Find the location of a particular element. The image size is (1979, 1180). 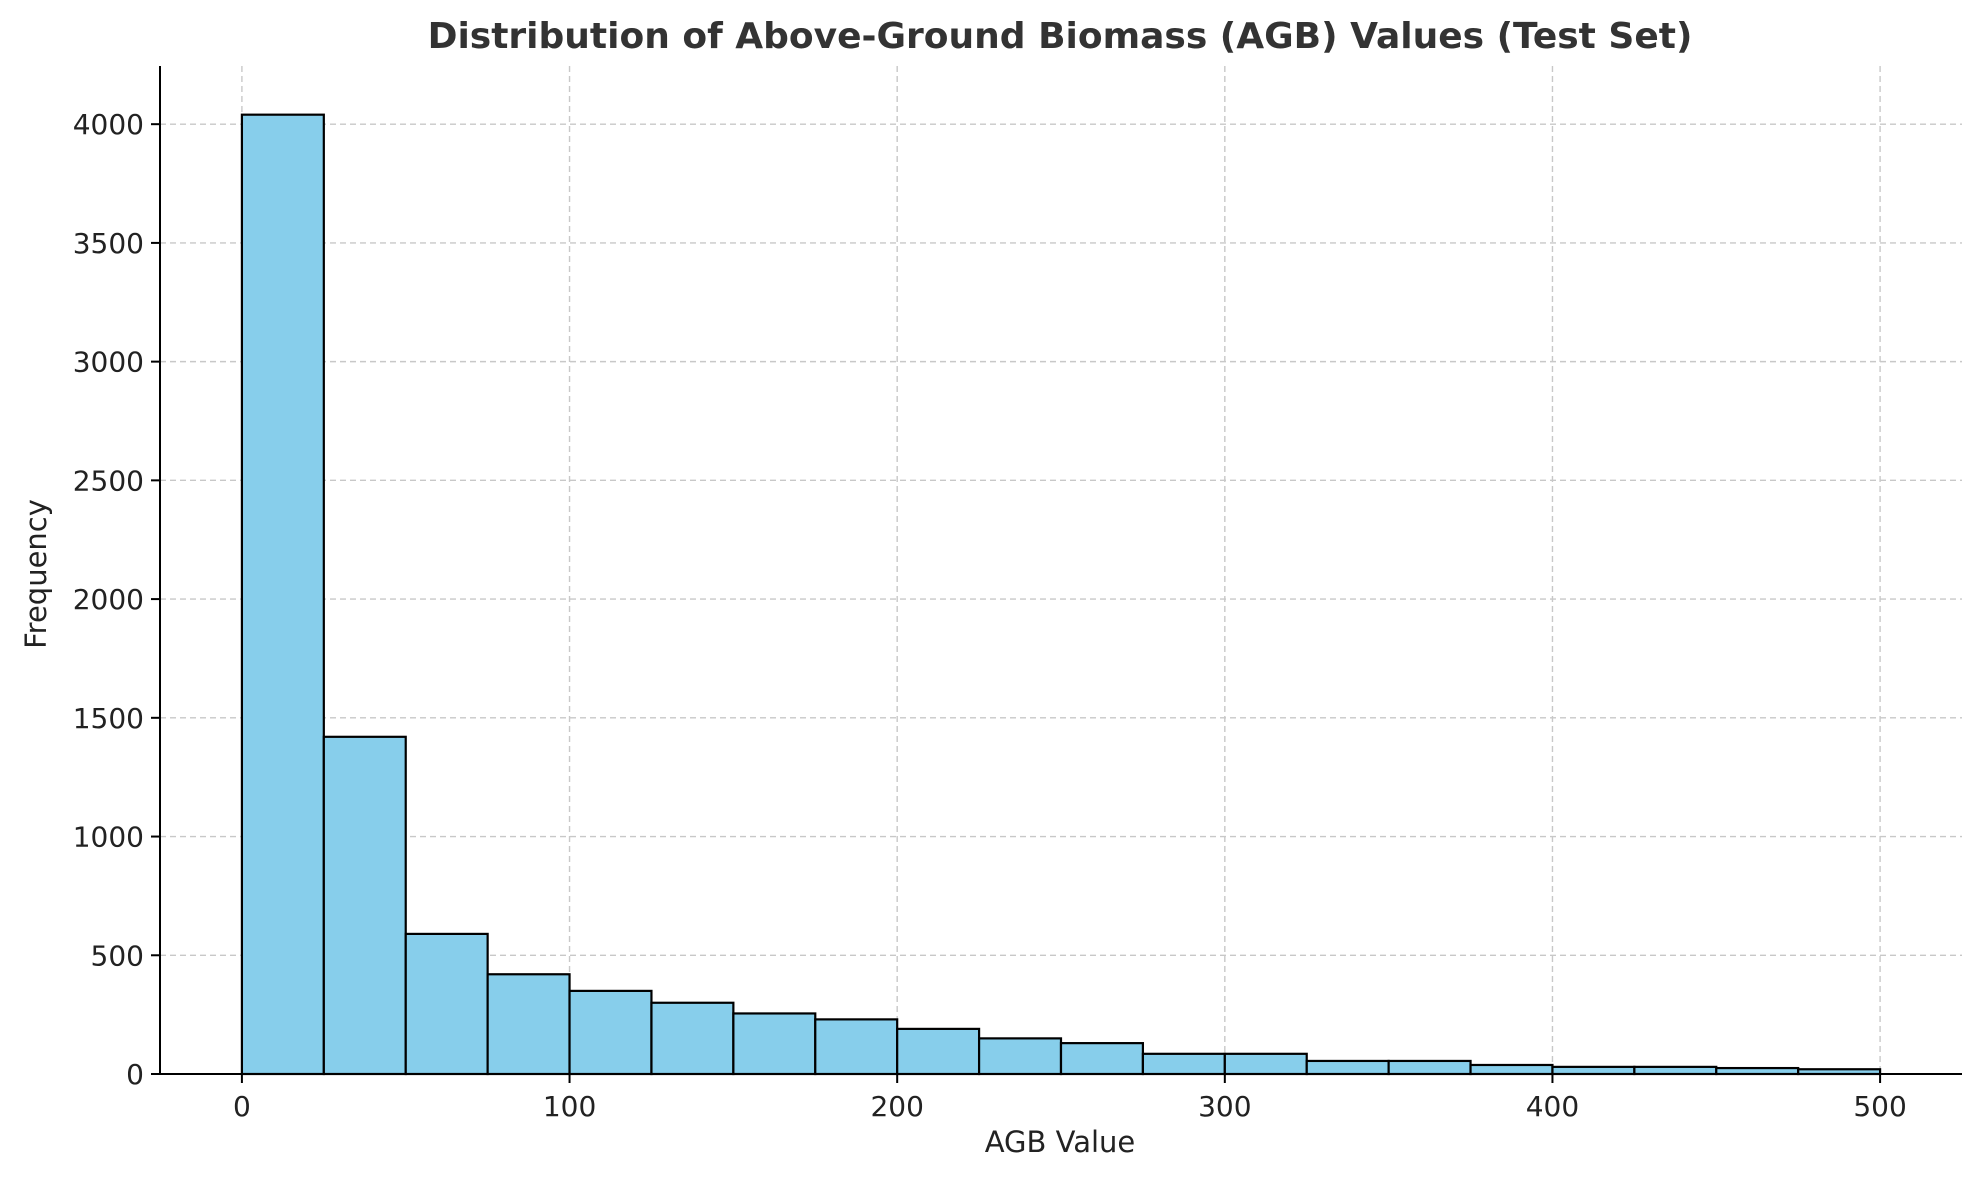

x-tick-label-0: 0 is located at coordinates (242, 1106).